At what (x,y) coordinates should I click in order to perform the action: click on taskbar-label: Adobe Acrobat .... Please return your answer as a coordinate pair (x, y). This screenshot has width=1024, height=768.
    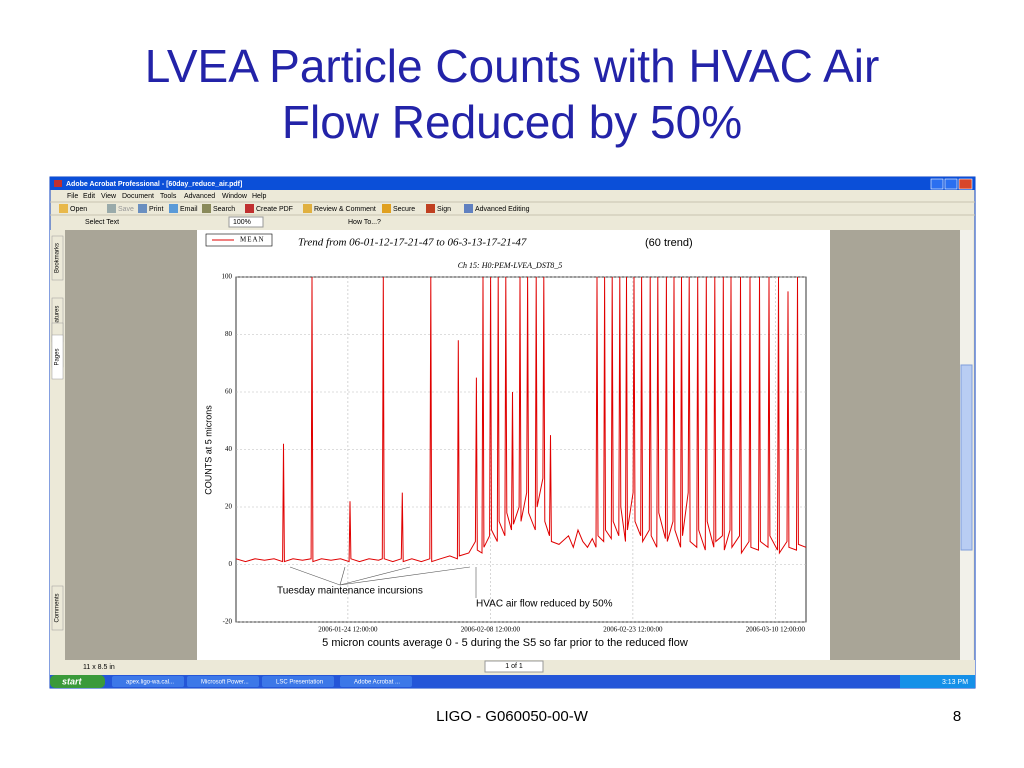
    Looking at the image, I should click on (377, 683).